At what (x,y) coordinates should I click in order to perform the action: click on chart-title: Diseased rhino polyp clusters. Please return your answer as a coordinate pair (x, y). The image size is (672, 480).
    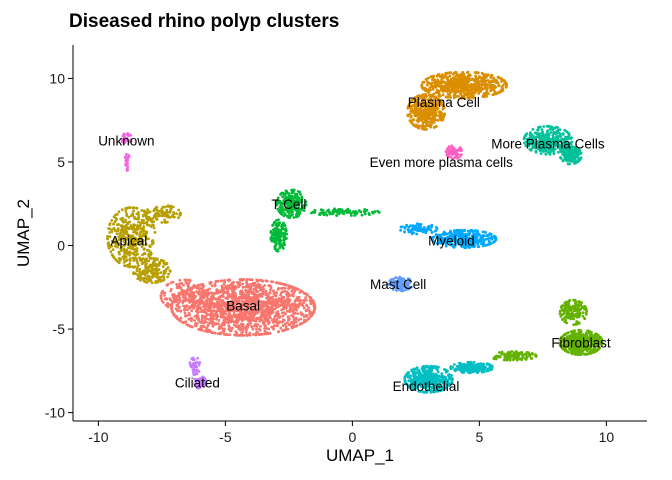
    Looking at the image, I should click on (204, 21).